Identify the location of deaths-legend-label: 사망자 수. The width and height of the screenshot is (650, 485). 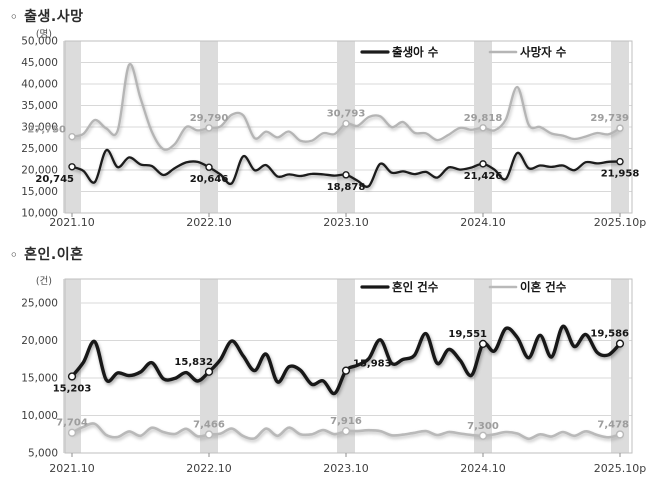
(543, 52).